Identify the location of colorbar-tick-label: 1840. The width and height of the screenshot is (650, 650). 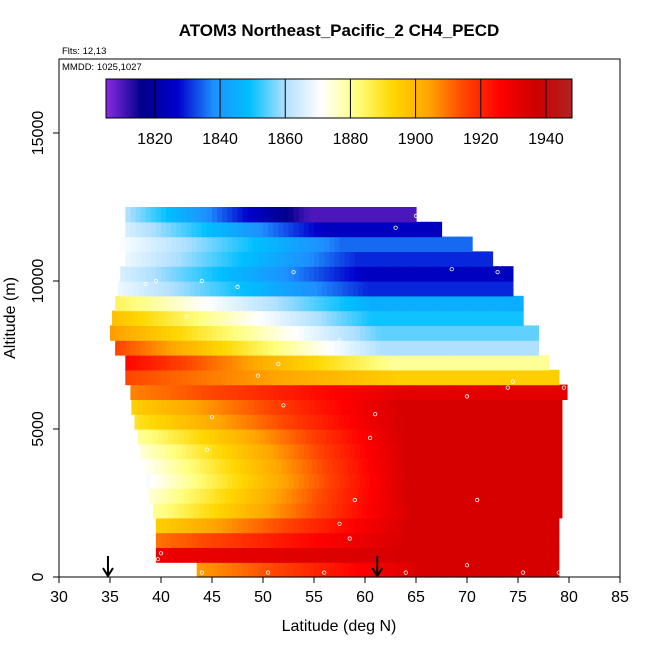
(220, 139).